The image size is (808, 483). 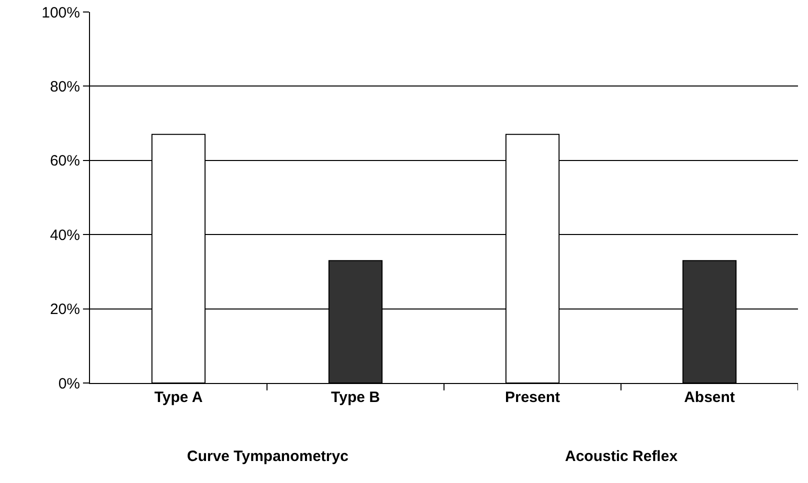 What do you see at coordinates (65, 161) in the screenshot?
I see `y-tick-label: 60%` at bounding box center [65, 161].